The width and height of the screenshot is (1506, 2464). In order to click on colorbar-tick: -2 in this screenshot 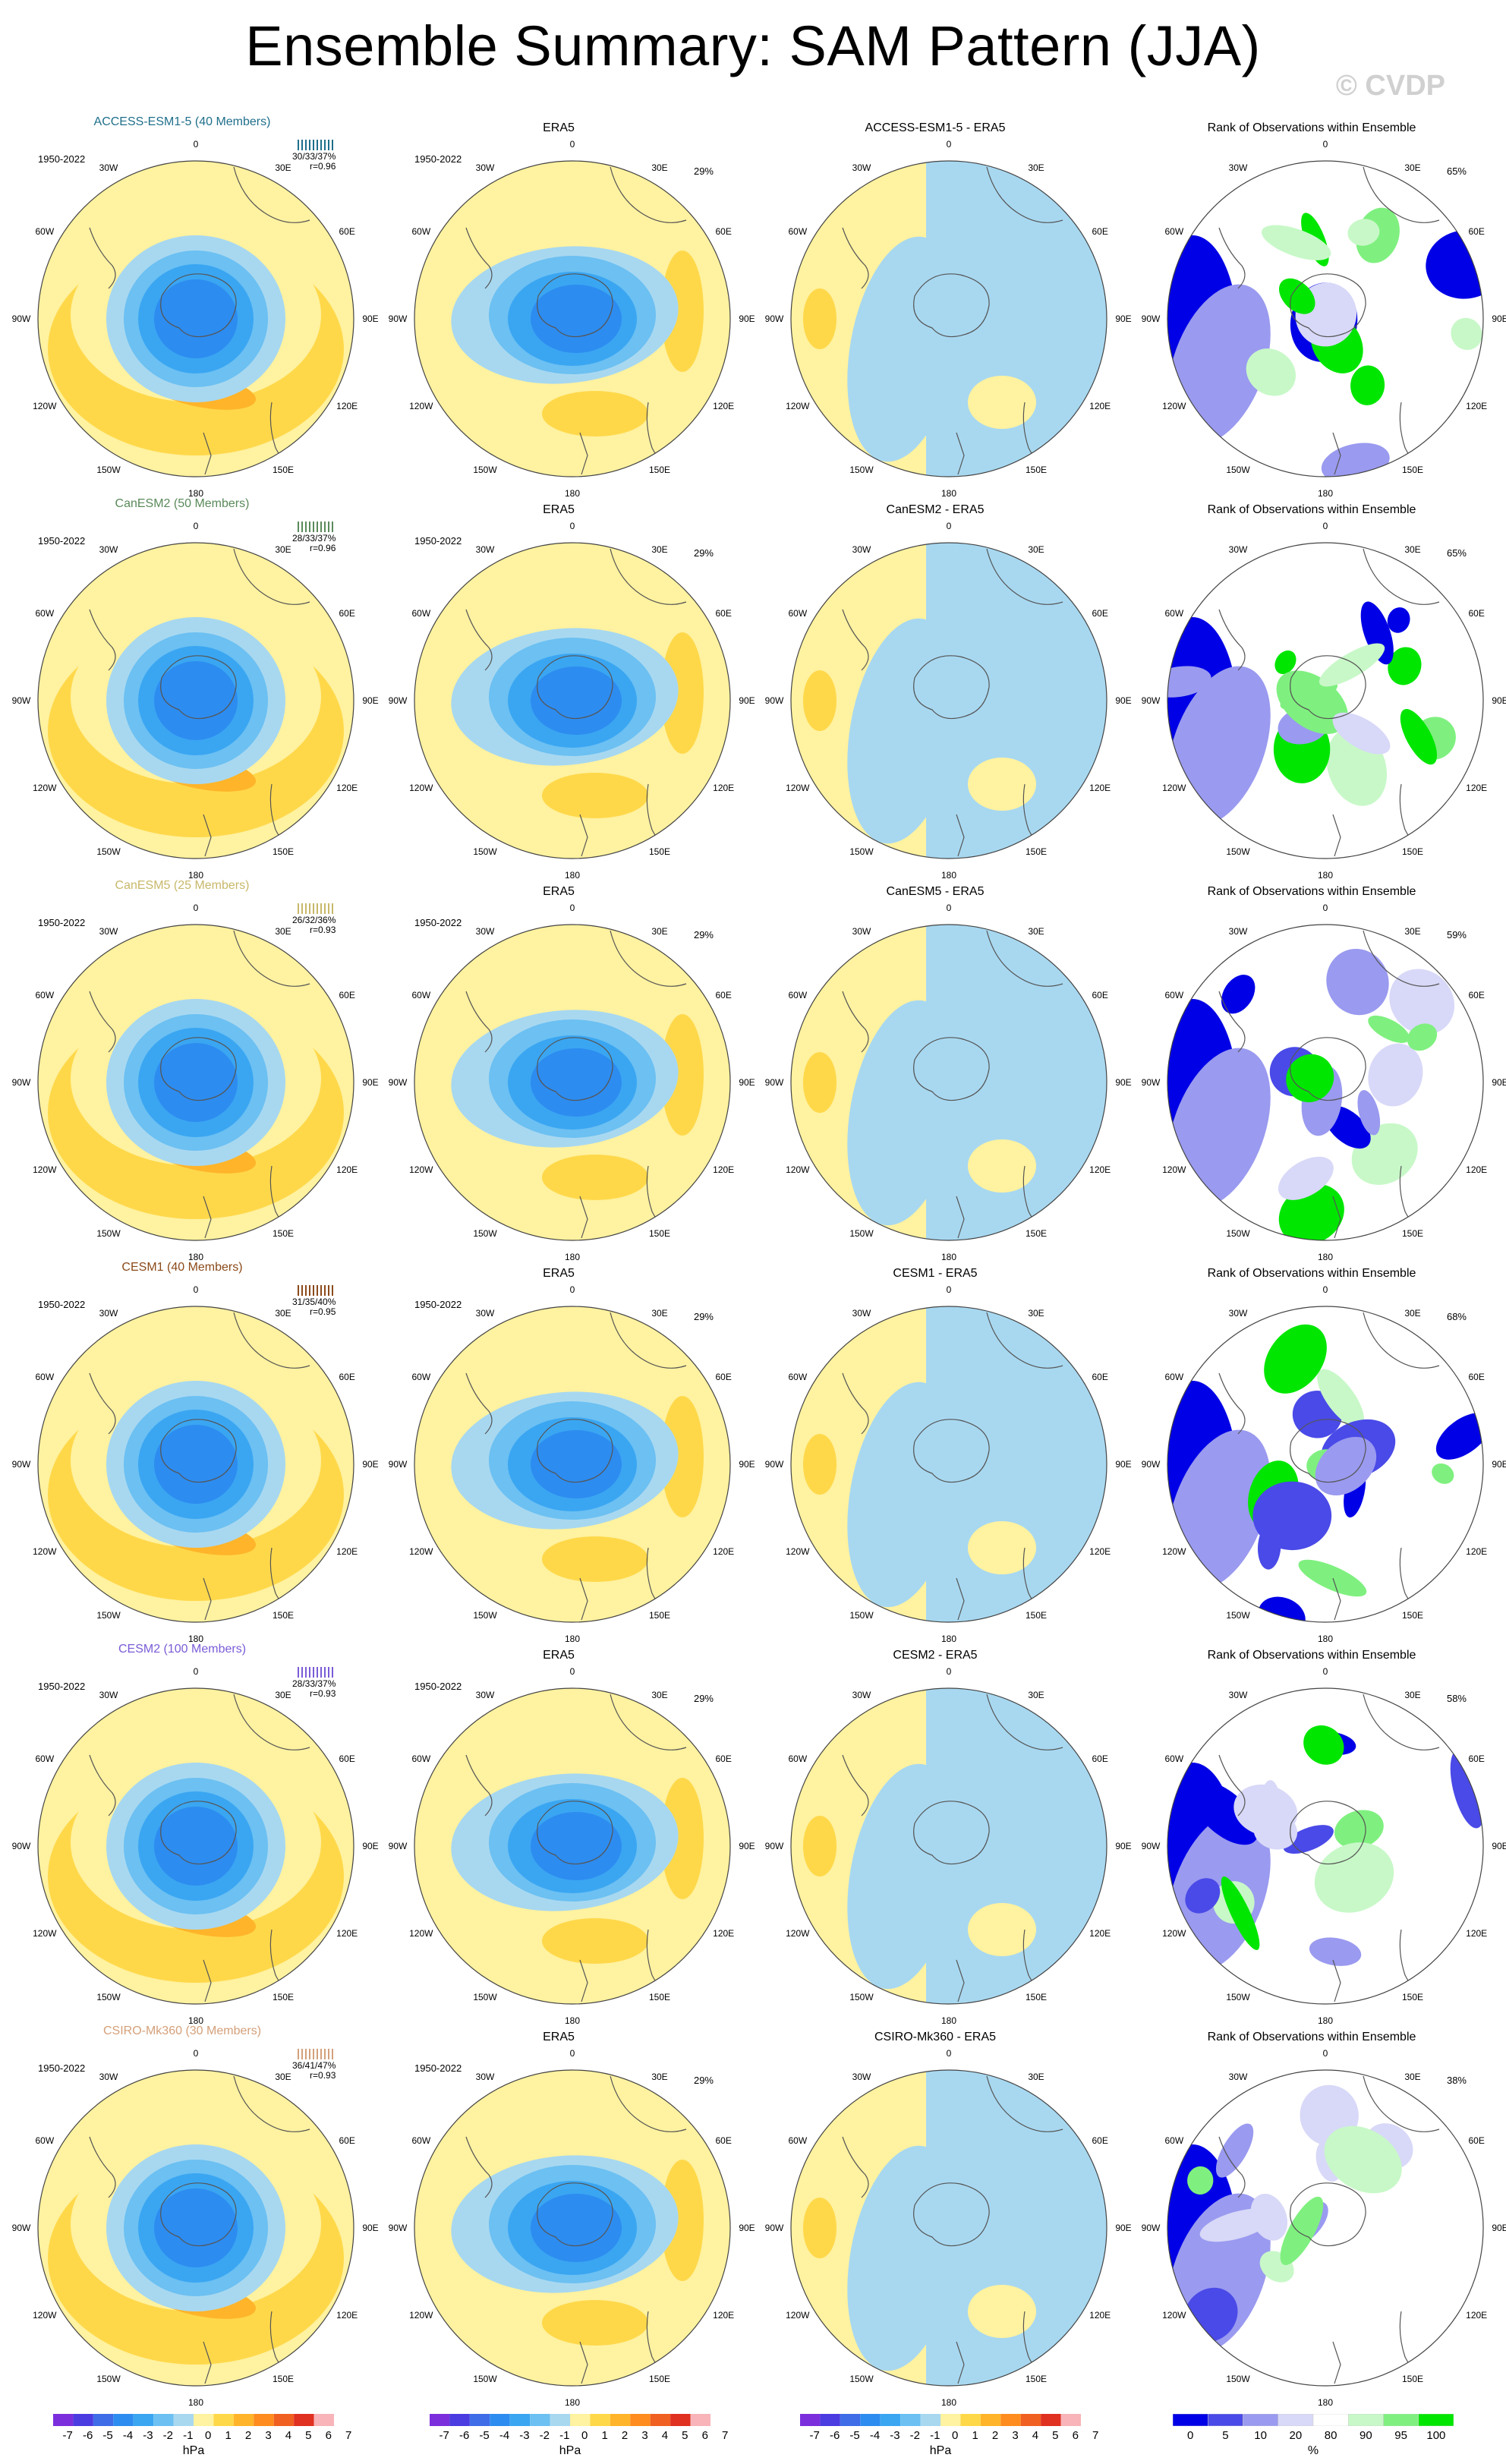, I will do `click(168, 2435)`.